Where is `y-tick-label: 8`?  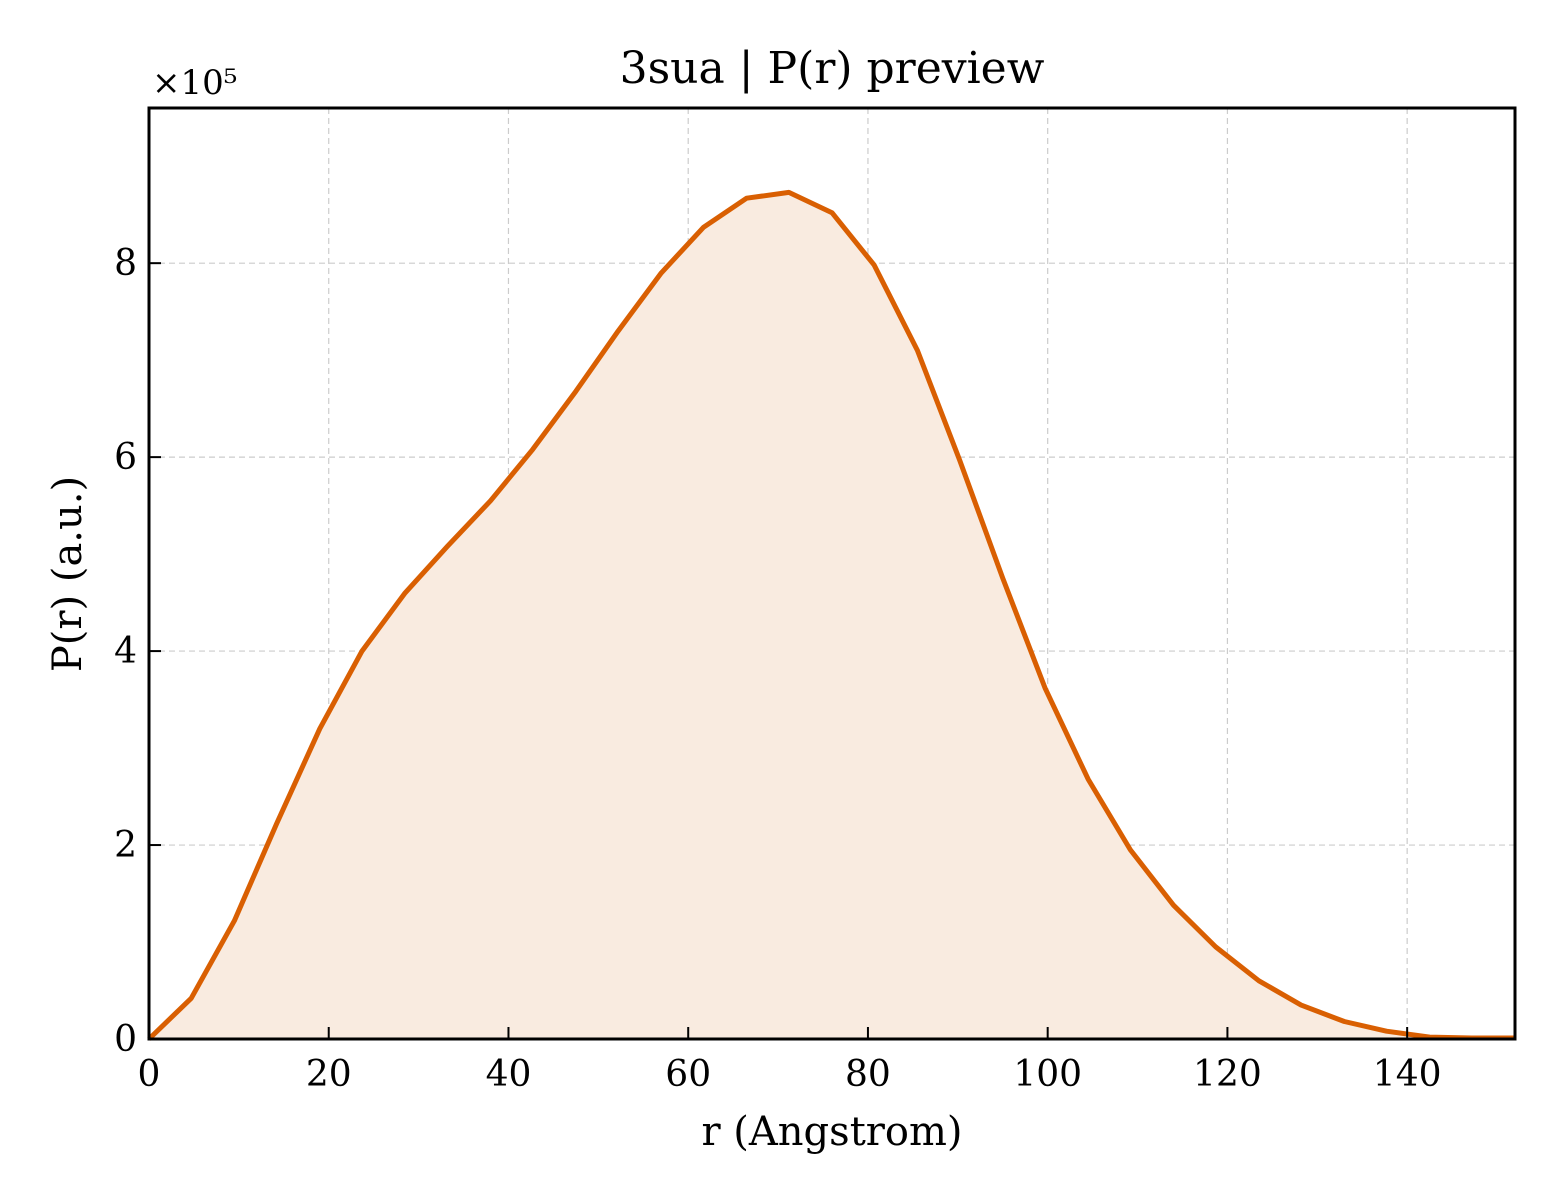 y-tick-label: 8 is located at coordinates (125, 263).